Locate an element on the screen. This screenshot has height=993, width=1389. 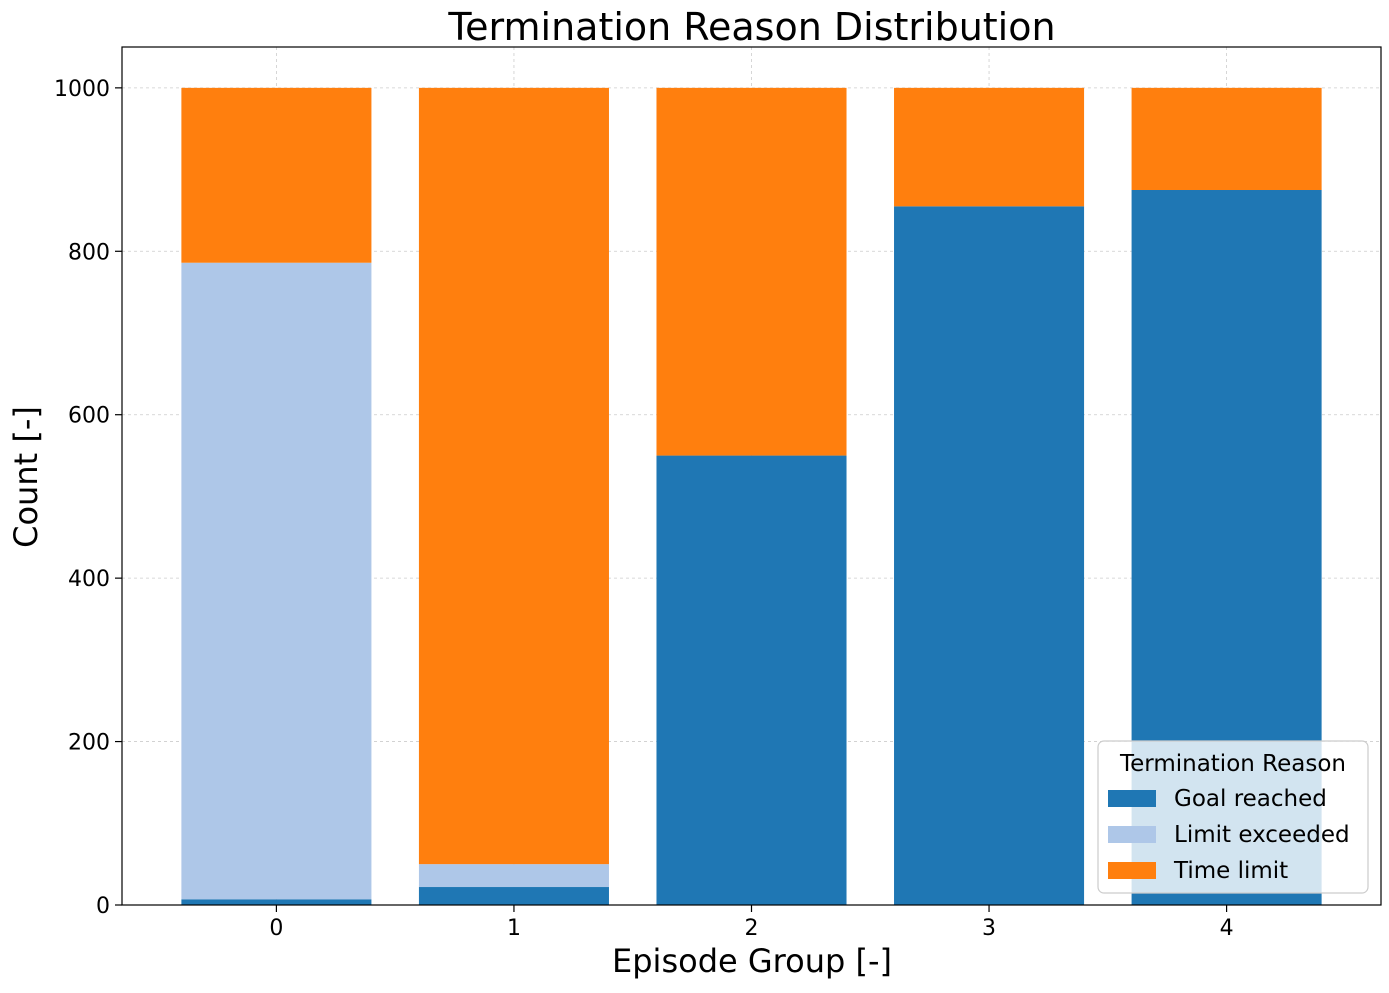
y-tick-label: 800 is located at coordinates (89, 252).